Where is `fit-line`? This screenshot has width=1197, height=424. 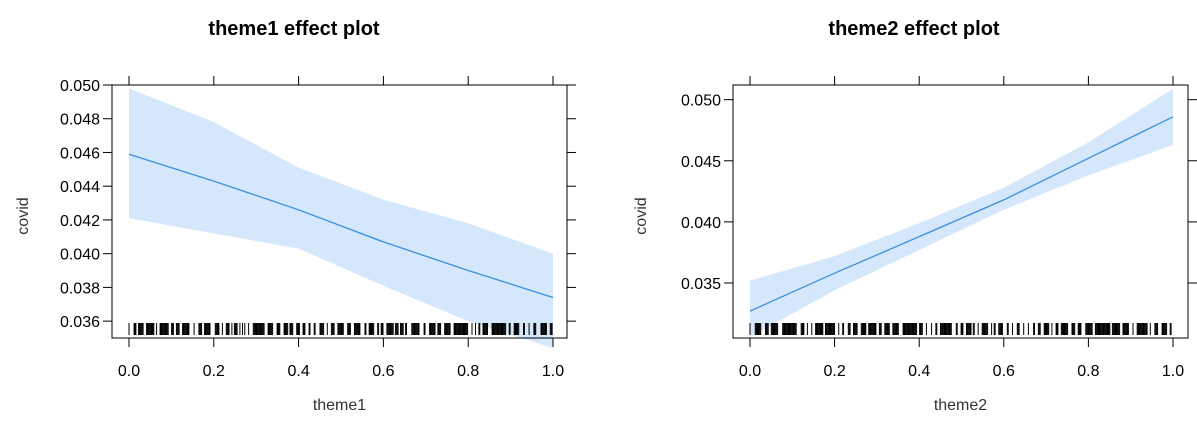
fit-line is located at coordinates (341, 226).